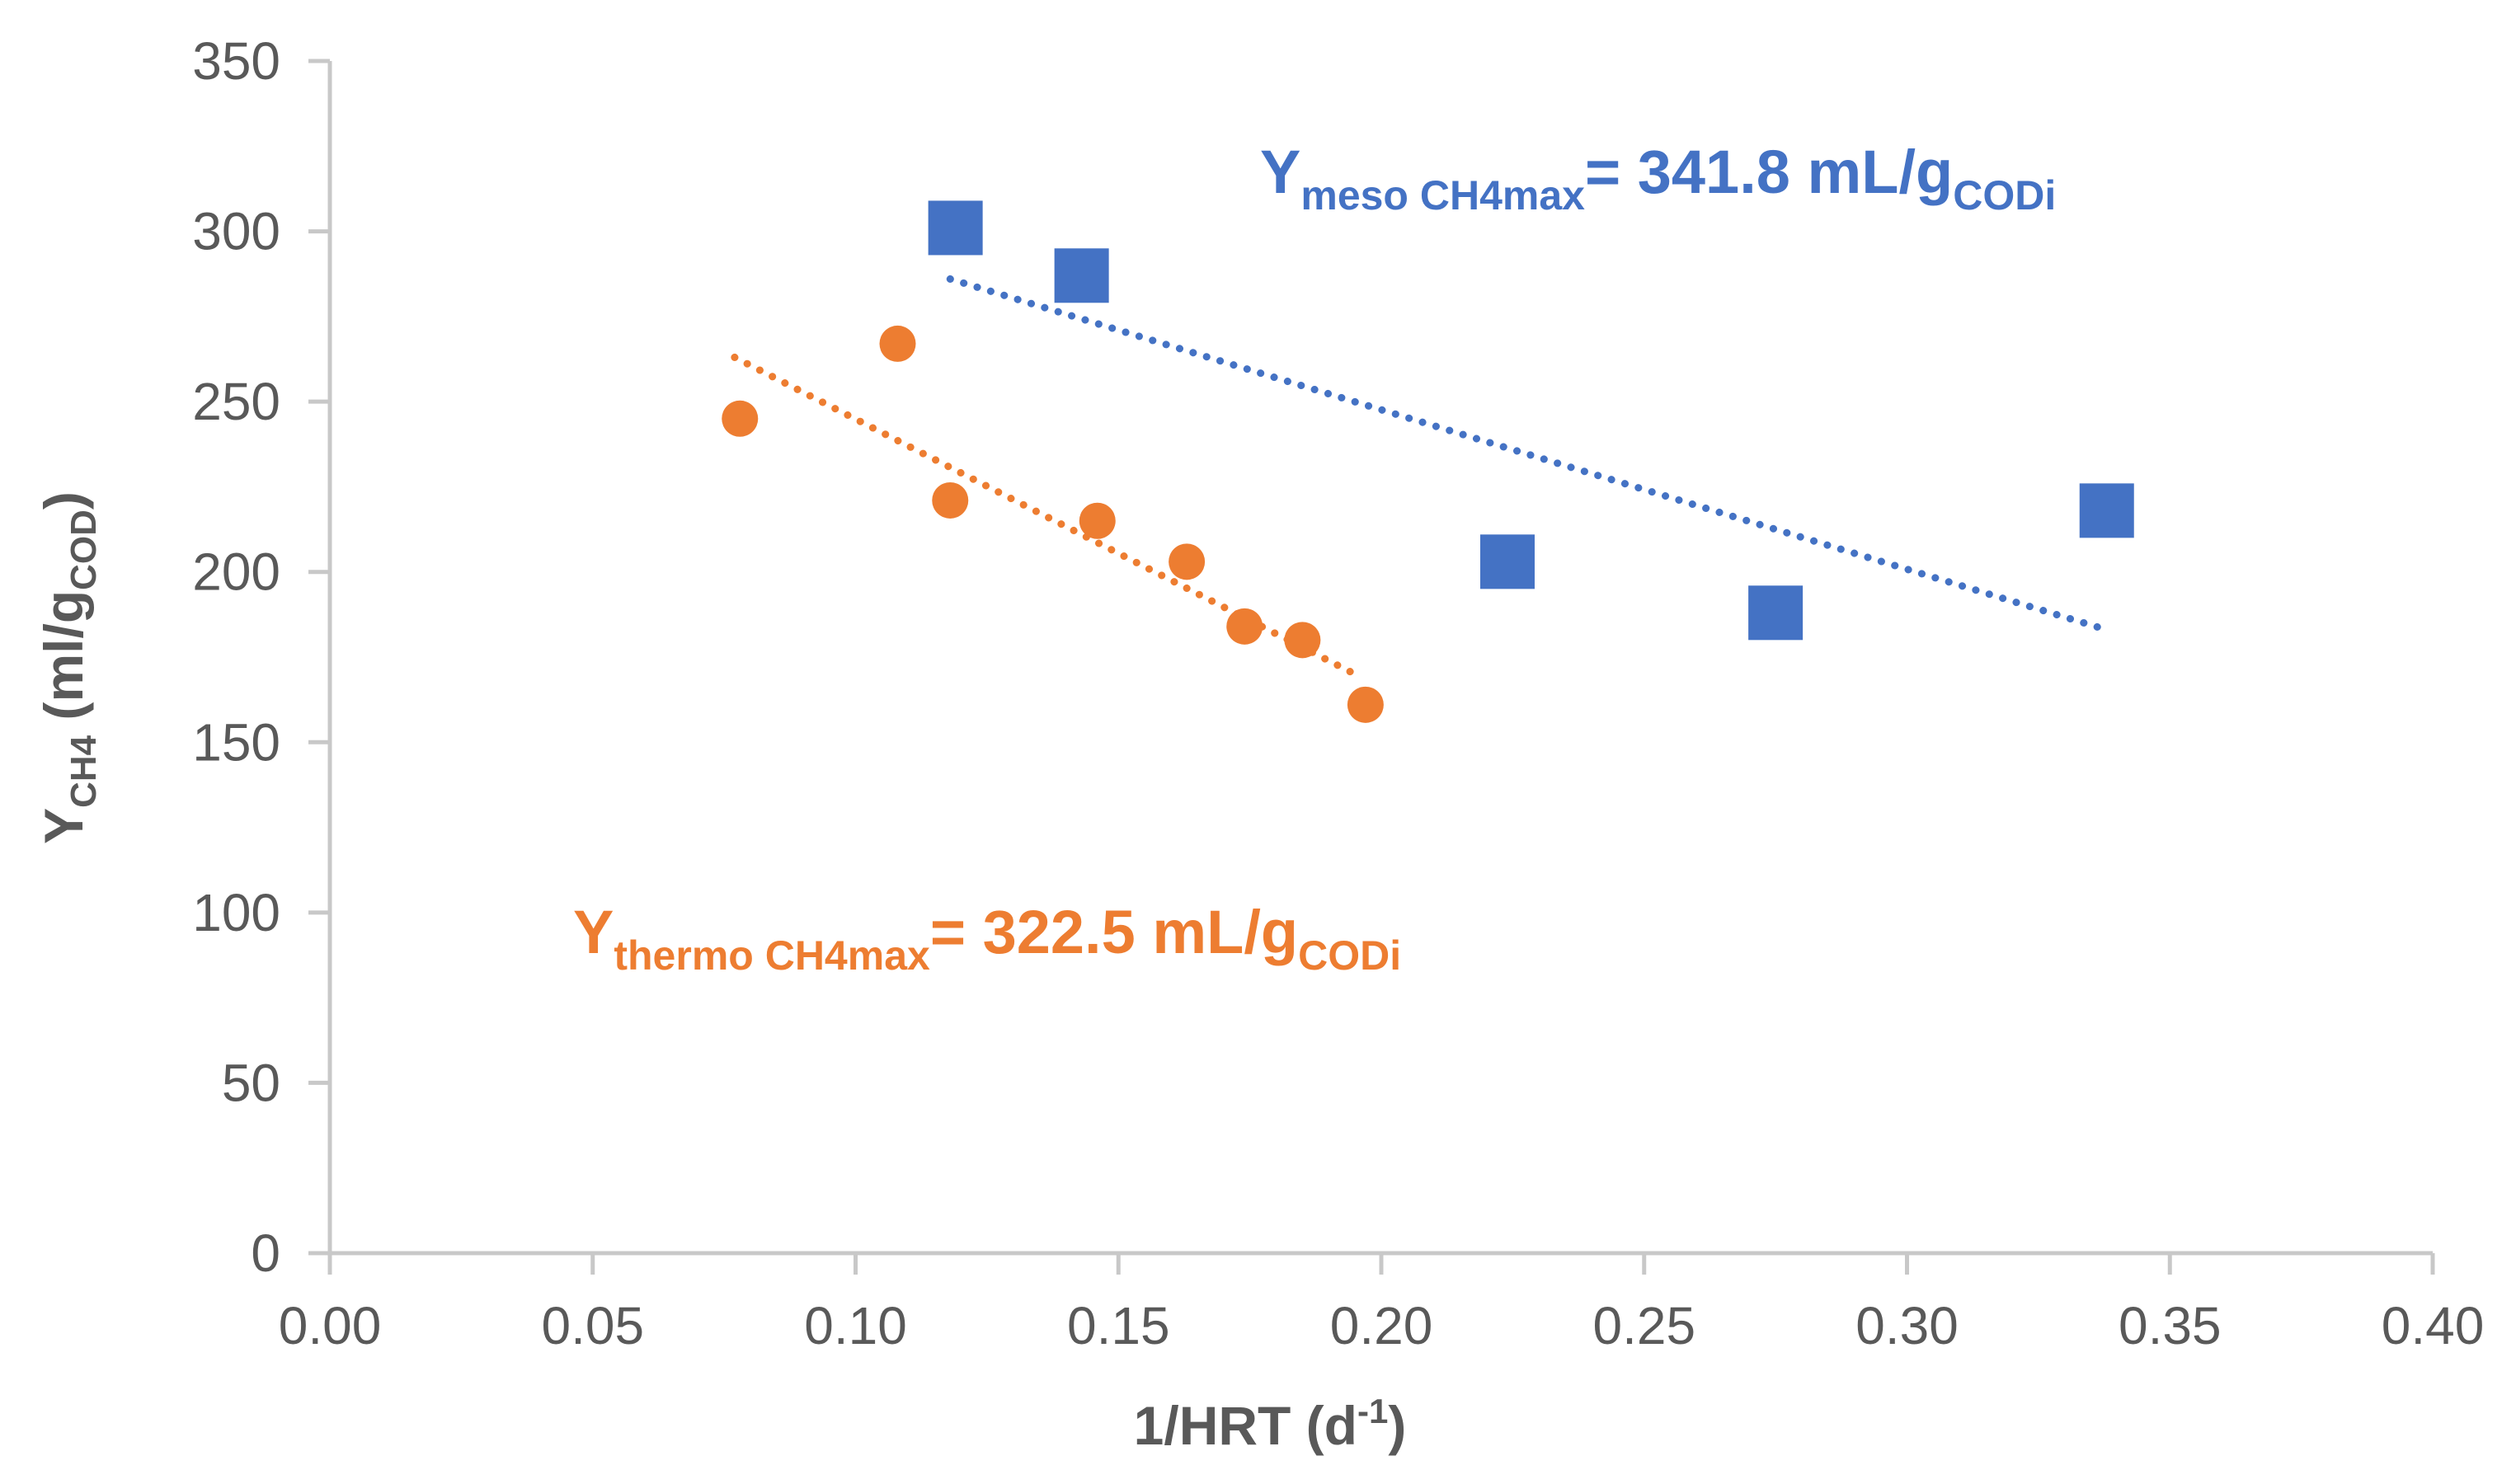 The width and height of the screenshot is (2516, 1484). I want to click on x-tick-label: 0.15, so click(1118, 1325).